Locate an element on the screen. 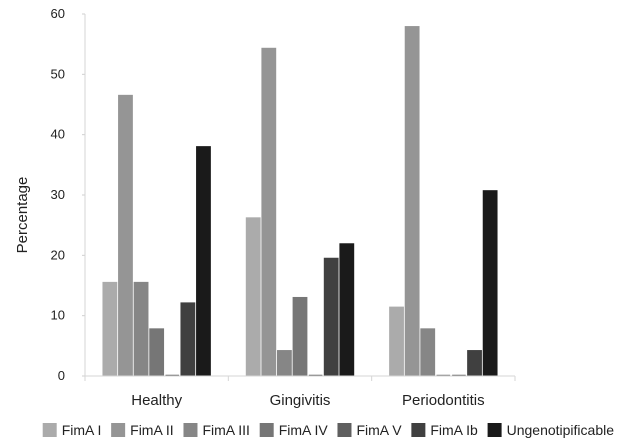 The image size is (618, 447). bar-fima-iii-periodontitis is located at coordinates (428, 352).